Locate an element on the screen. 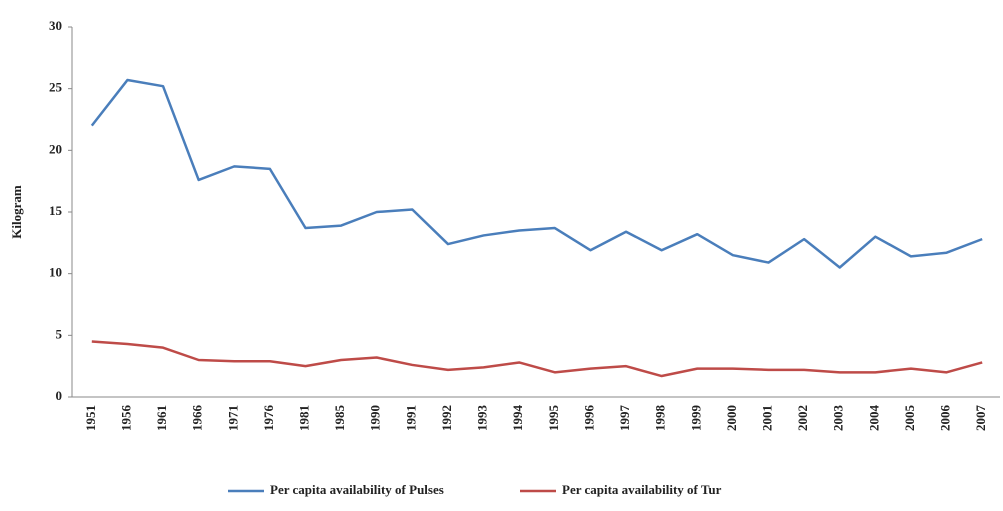  x-tick-label: 1994 is located at coordinates (517, 418).